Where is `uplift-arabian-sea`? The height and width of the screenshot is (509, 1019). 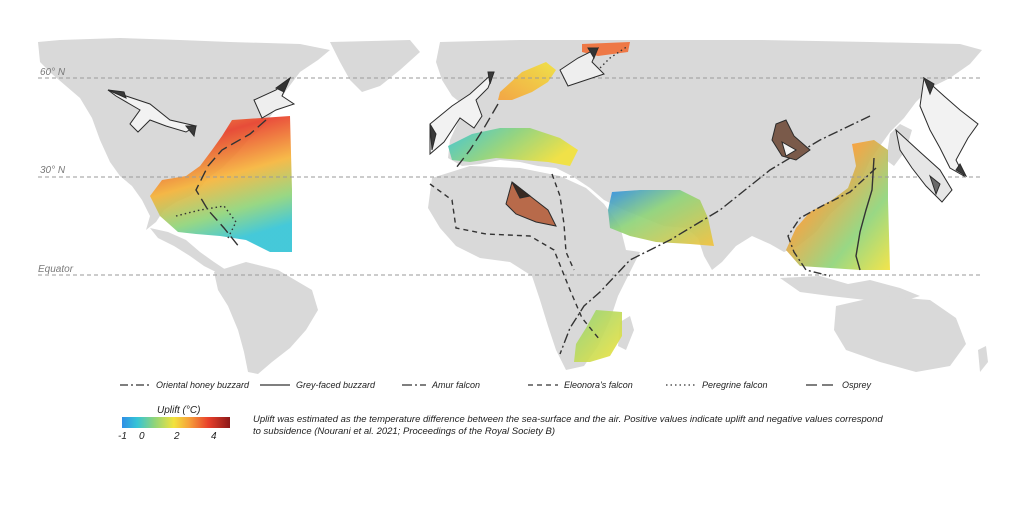
uplift-arabian-sea is located at coordinates (661, 218).